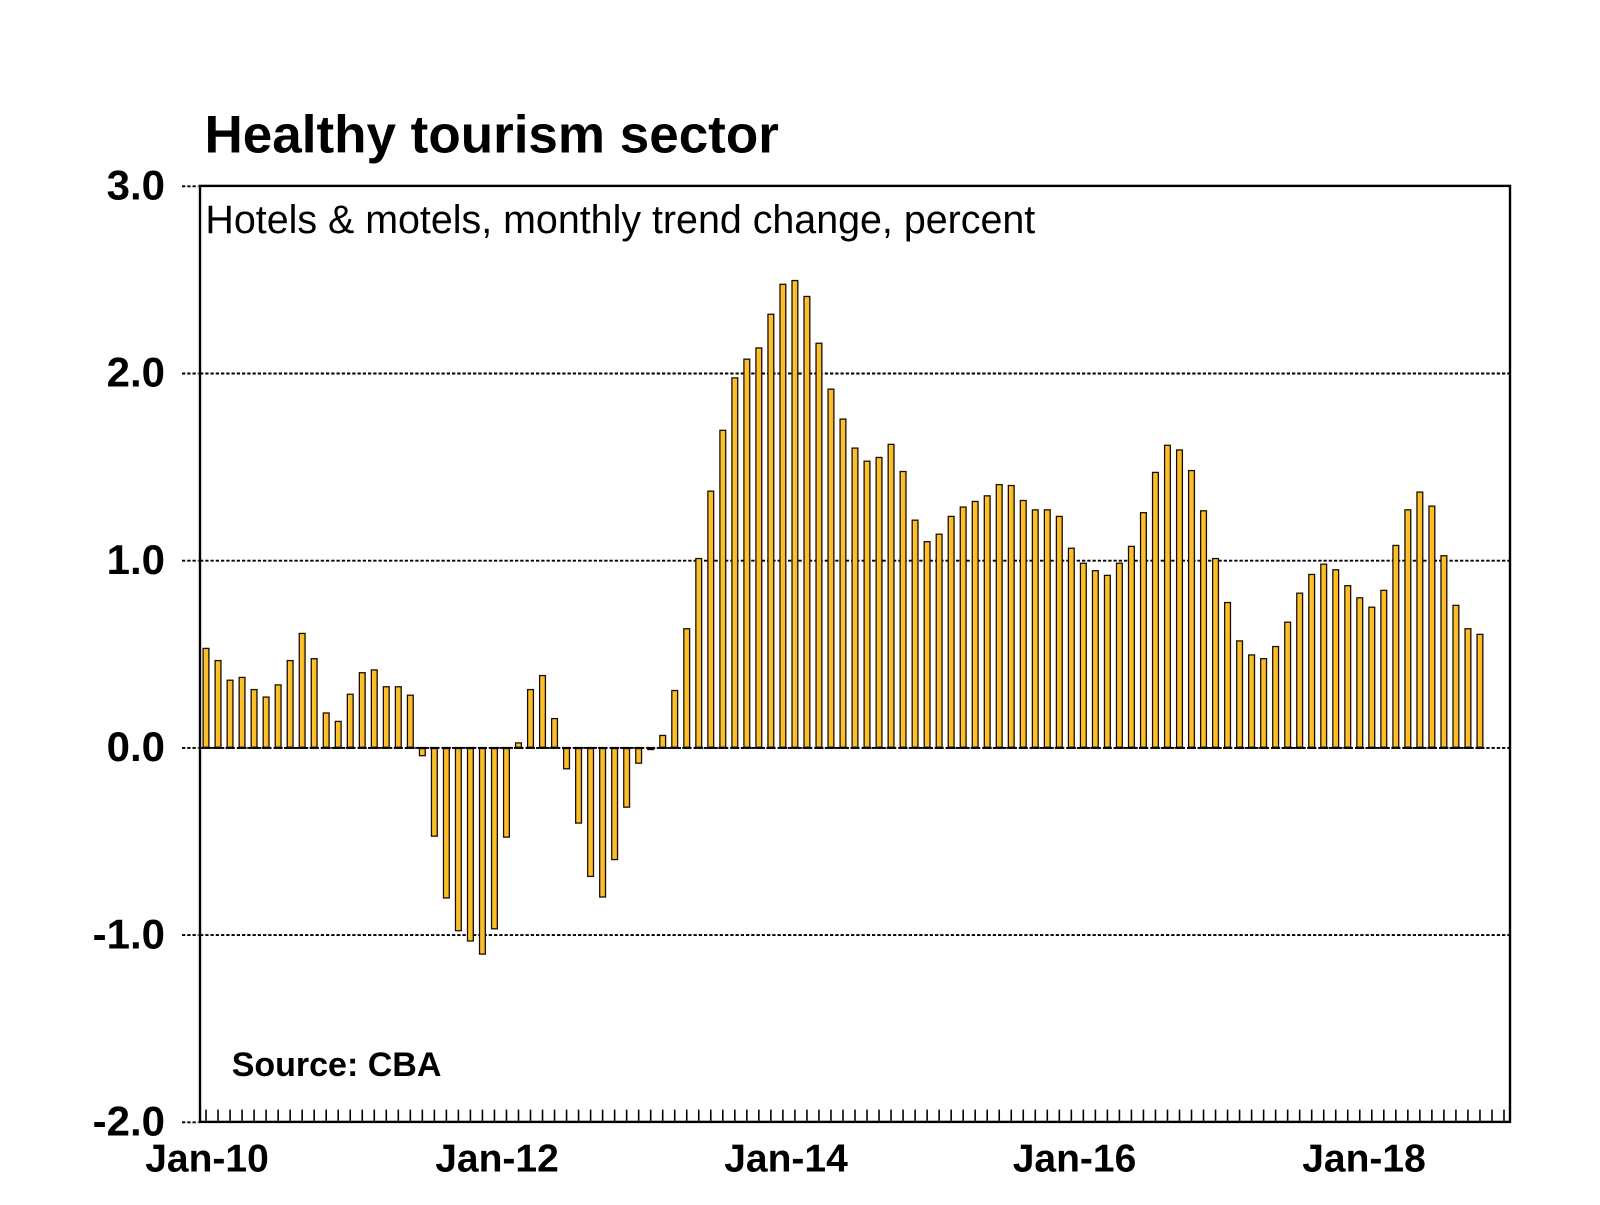 The width and height of the screenshot is (1600, 1205). What do you see at coordinates (136, 746) in the screenshot?
I see `svg-text: 0.0` at bounding box center [136, 746].